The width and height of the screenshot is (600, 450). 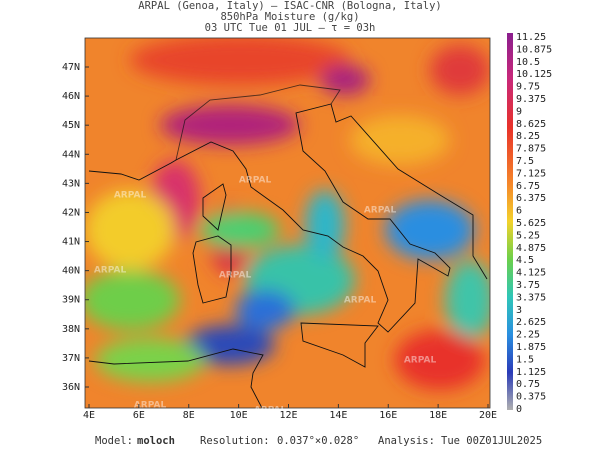 I want to click on colorbar-label: 3, so click(x=519, y=310).